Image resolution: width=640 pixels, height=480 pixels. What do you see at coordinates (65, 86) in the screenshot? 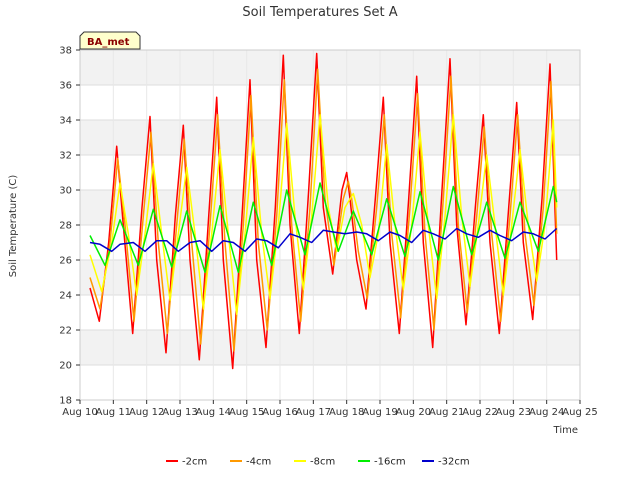
I see `y-tick-label: 36` at bounding box center [65, 86].